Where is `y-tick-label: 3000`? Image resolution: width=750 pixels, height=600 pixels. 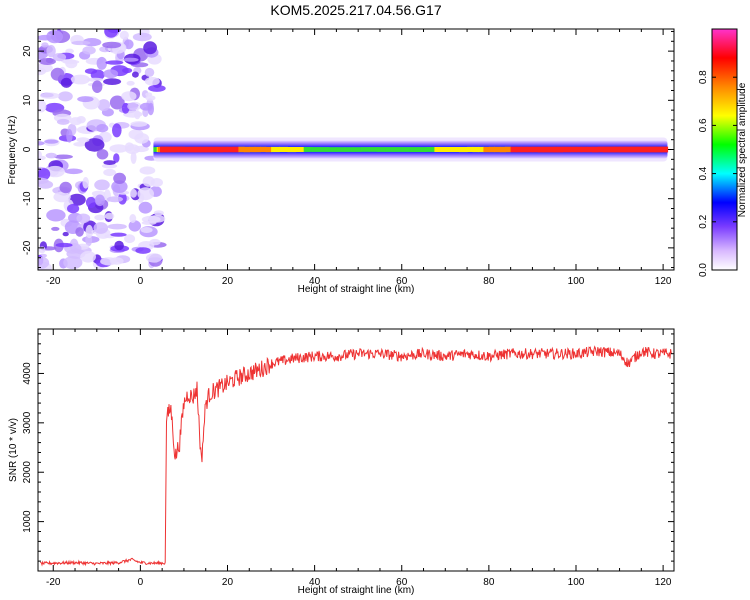 y-tick-label: 3000 is located at coordinates (27, 422).